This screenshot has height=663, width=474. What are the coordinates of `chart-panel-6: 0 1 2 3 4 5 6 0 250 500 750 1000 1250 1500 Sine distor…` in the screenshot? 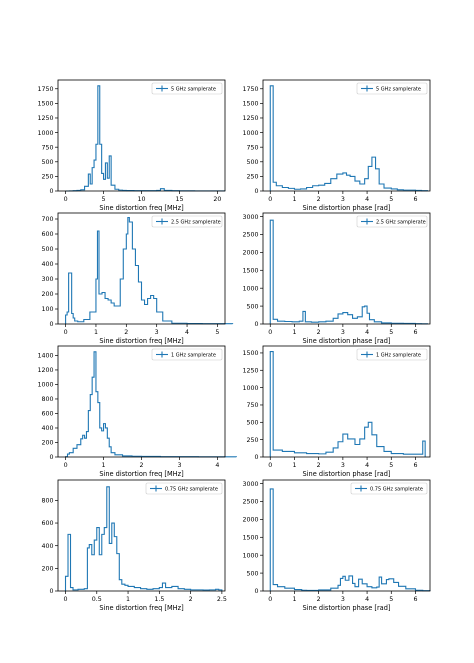 It's located at (336, 411).